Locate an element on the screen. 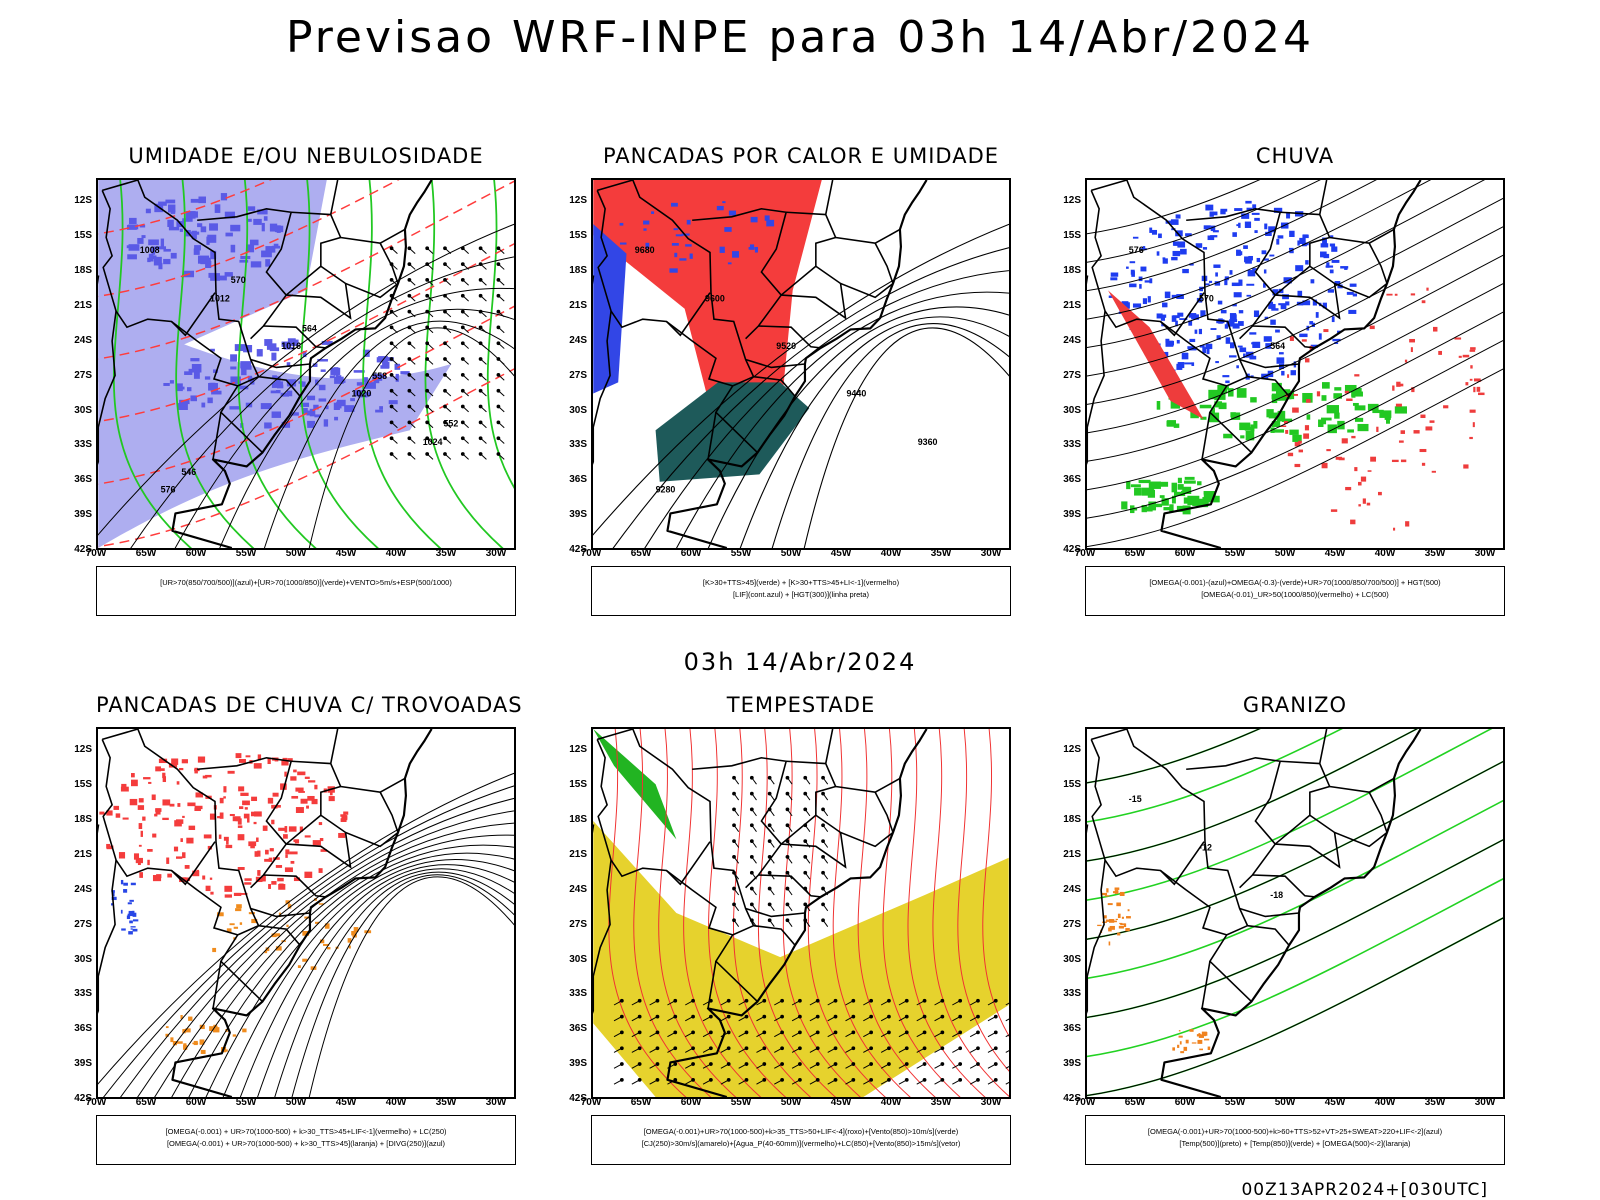 This screenshot has height=1200, width=1600. svg-text: 9680 is located at coordinates (645, 250).